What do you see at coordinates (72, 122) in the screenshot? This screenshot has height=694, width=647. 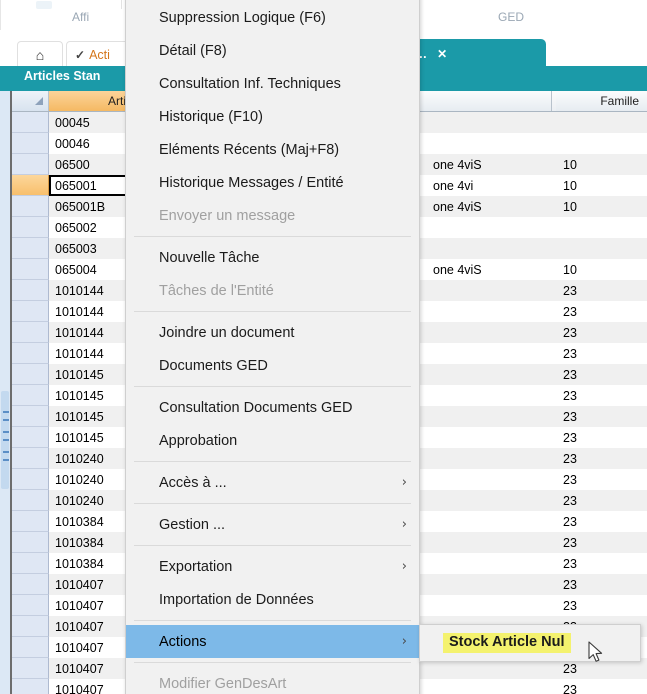 I see `cell-article: 00045` at bounding box center [72, 122].